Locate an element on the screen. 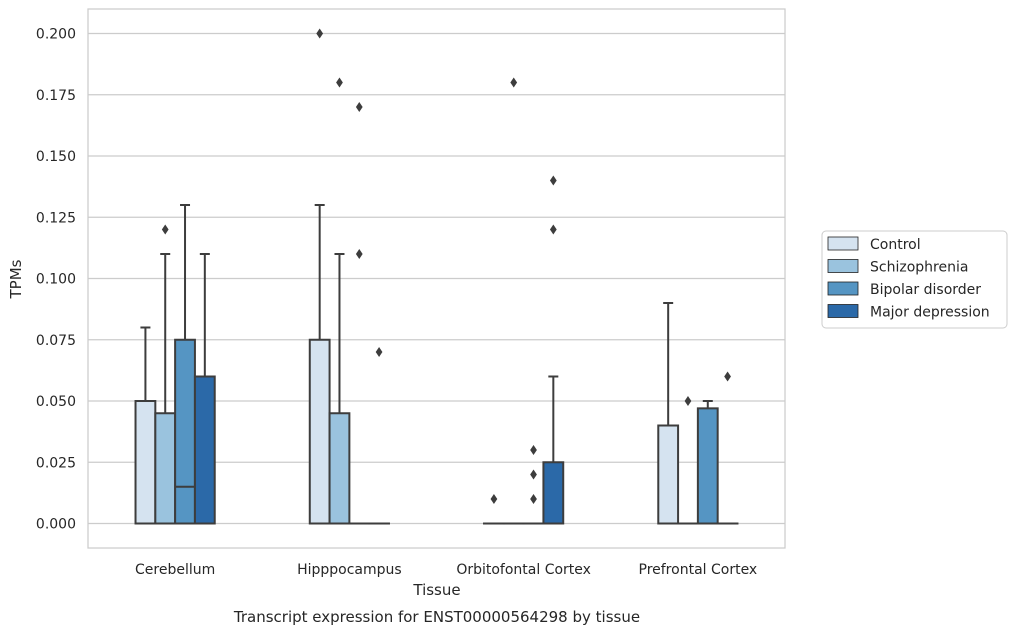 The image size is (1017, 634). y-axis-title: TPMs is located at coordinates (16, 279).